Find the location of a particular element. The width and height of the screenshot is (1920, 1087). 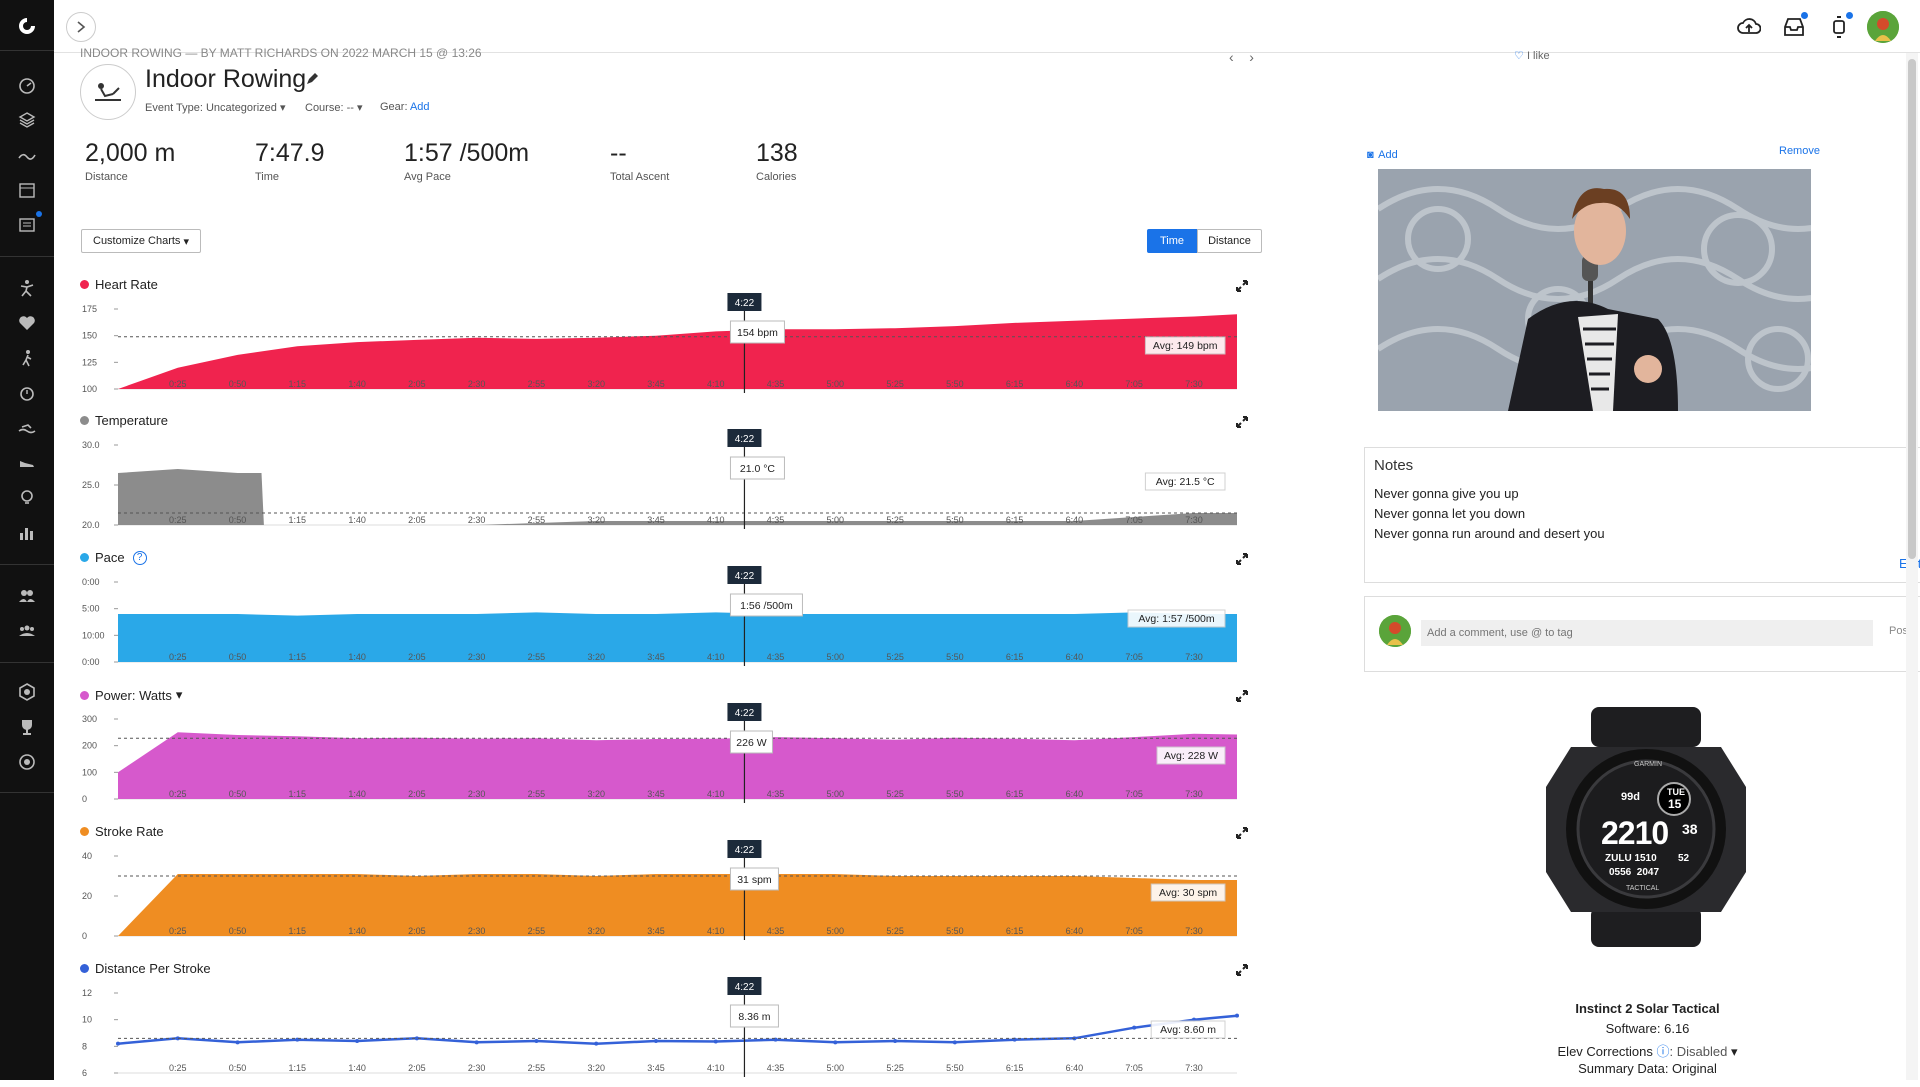

groups-icon is located at coordinates (27, 631).